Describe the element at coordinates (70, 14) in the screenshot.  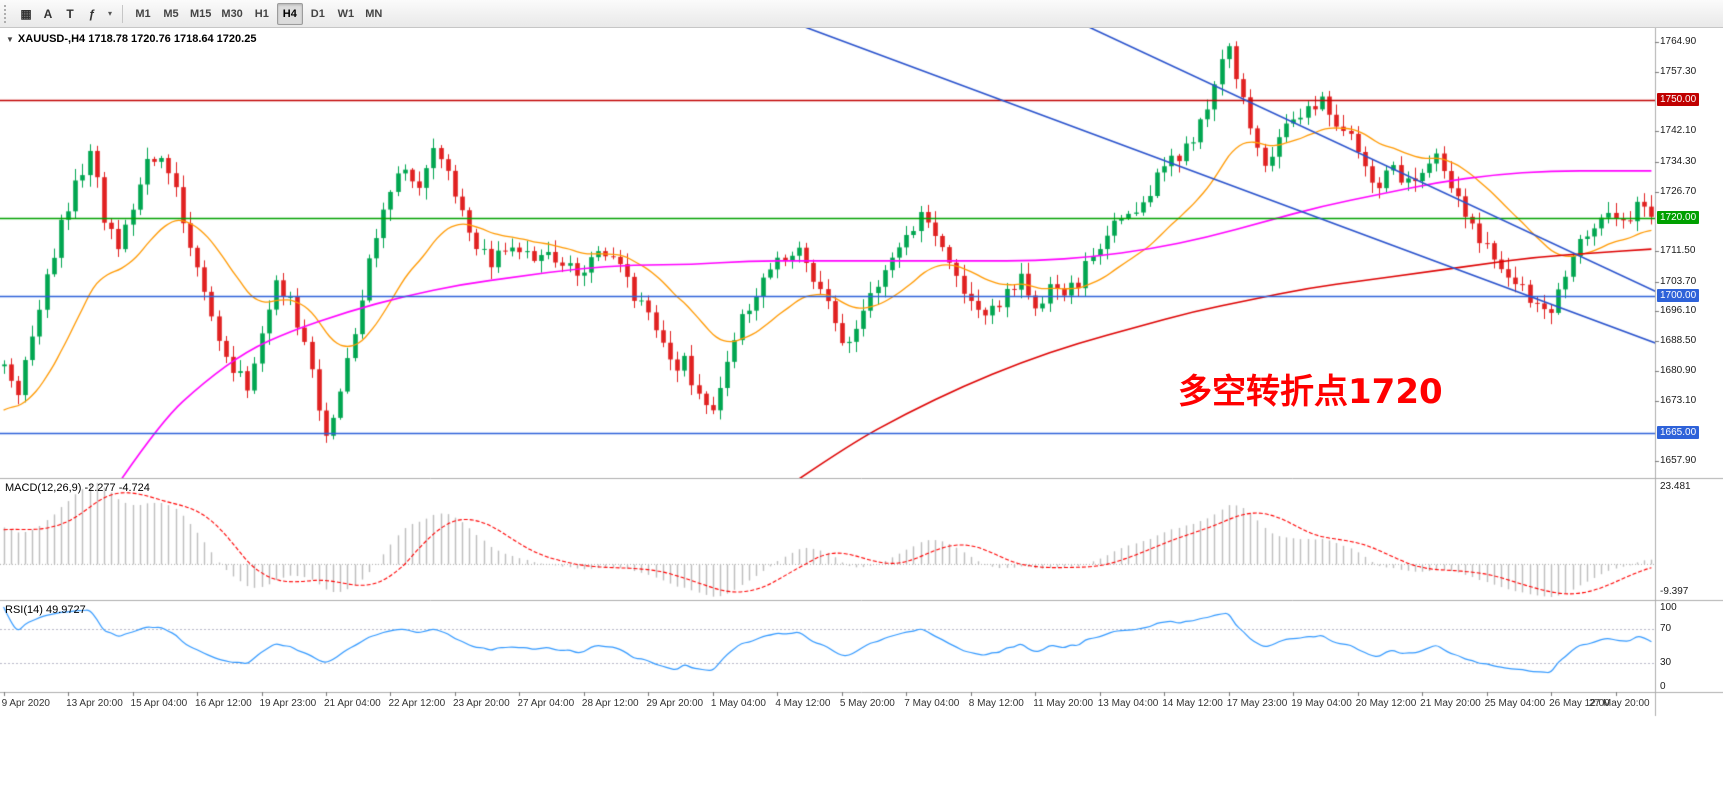
I see `text-tool-icon: T` at that location.